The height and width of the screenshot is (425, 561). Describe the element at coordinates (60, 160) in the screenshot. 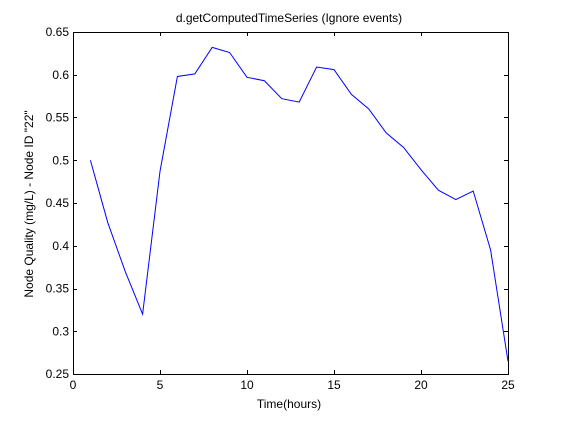

I see `y-tick-label: 0.5` at that location.